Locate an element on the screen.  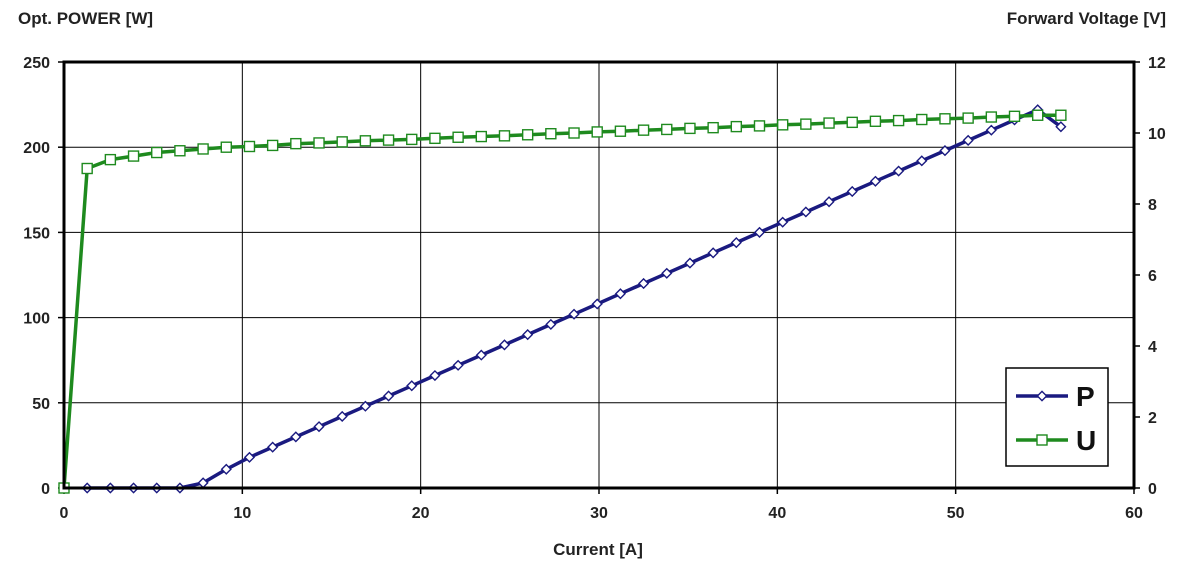
legend-label-u: U is located at coordinates (1086, 440).